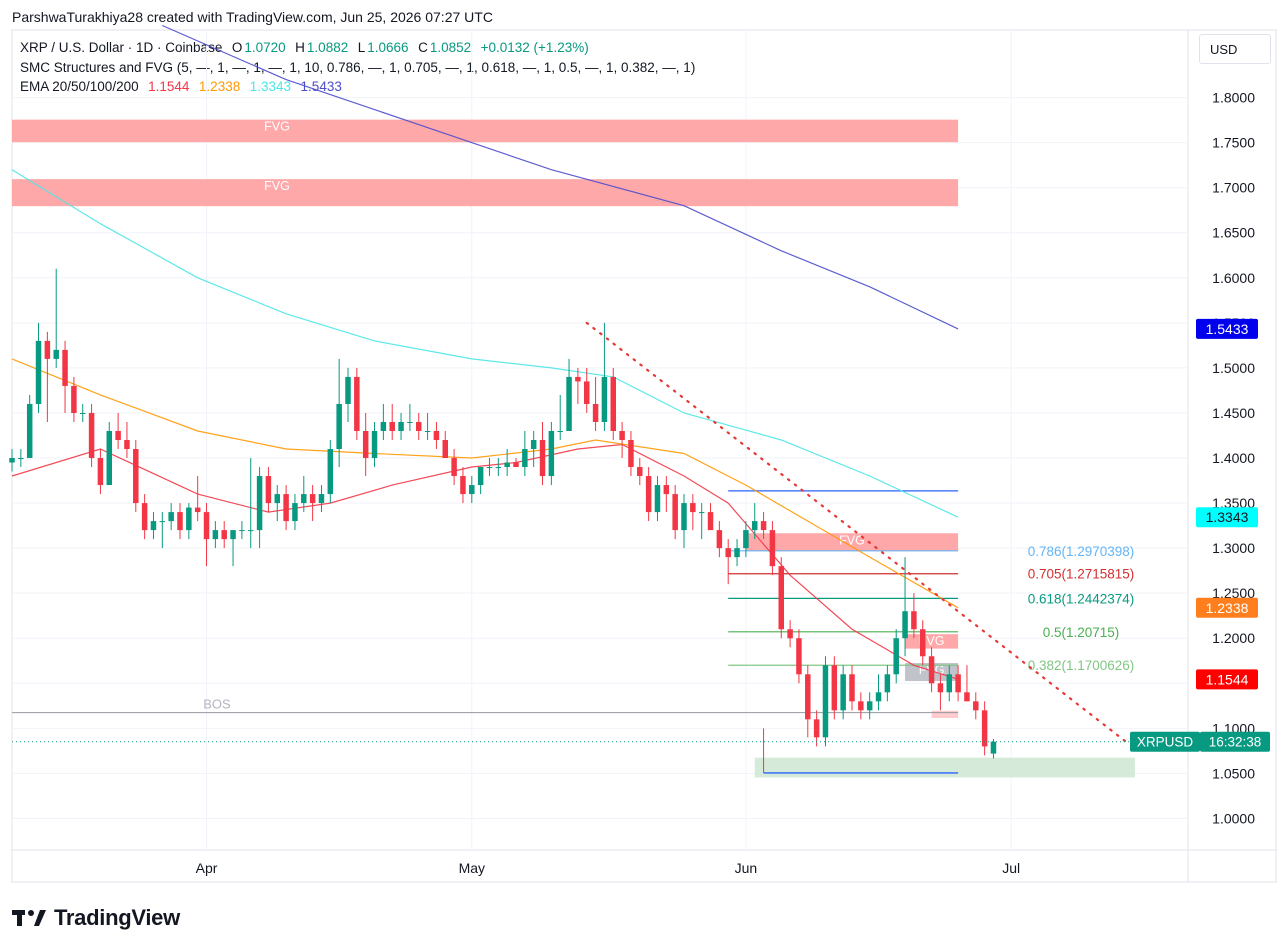  What do you see at coordinates (270, 86) in the screenshot?
I see `ema100-value: 1.3343` at bounding box center [270, 86].